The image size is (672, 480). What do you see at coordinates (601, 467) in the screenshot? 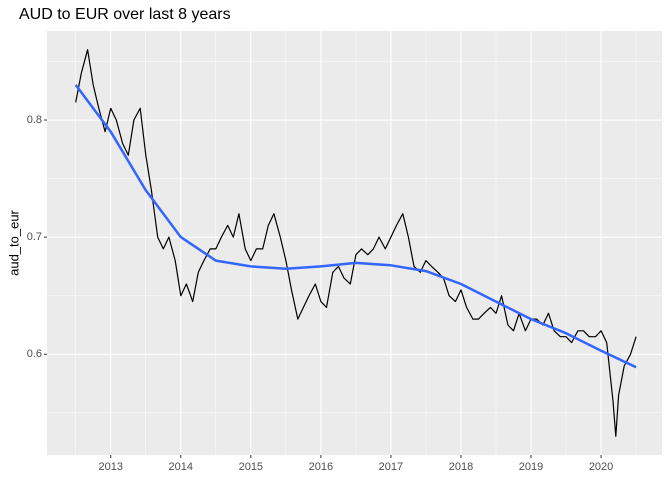
I see `x-tick-label: 2020` at bounding box center [601, 467].